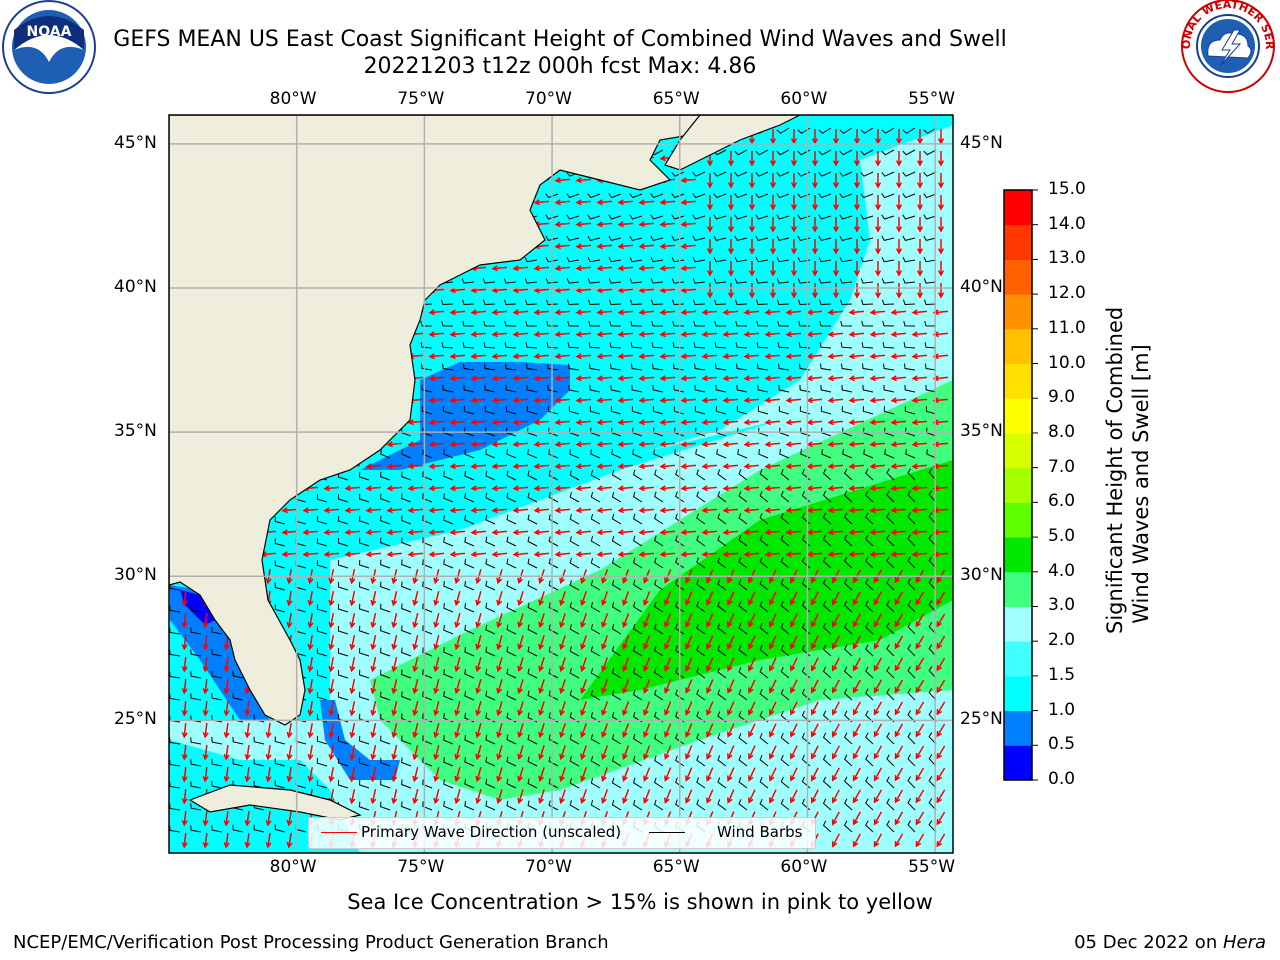  I want to click on lon-tick-bottom: 55°W, so click(932, 867).